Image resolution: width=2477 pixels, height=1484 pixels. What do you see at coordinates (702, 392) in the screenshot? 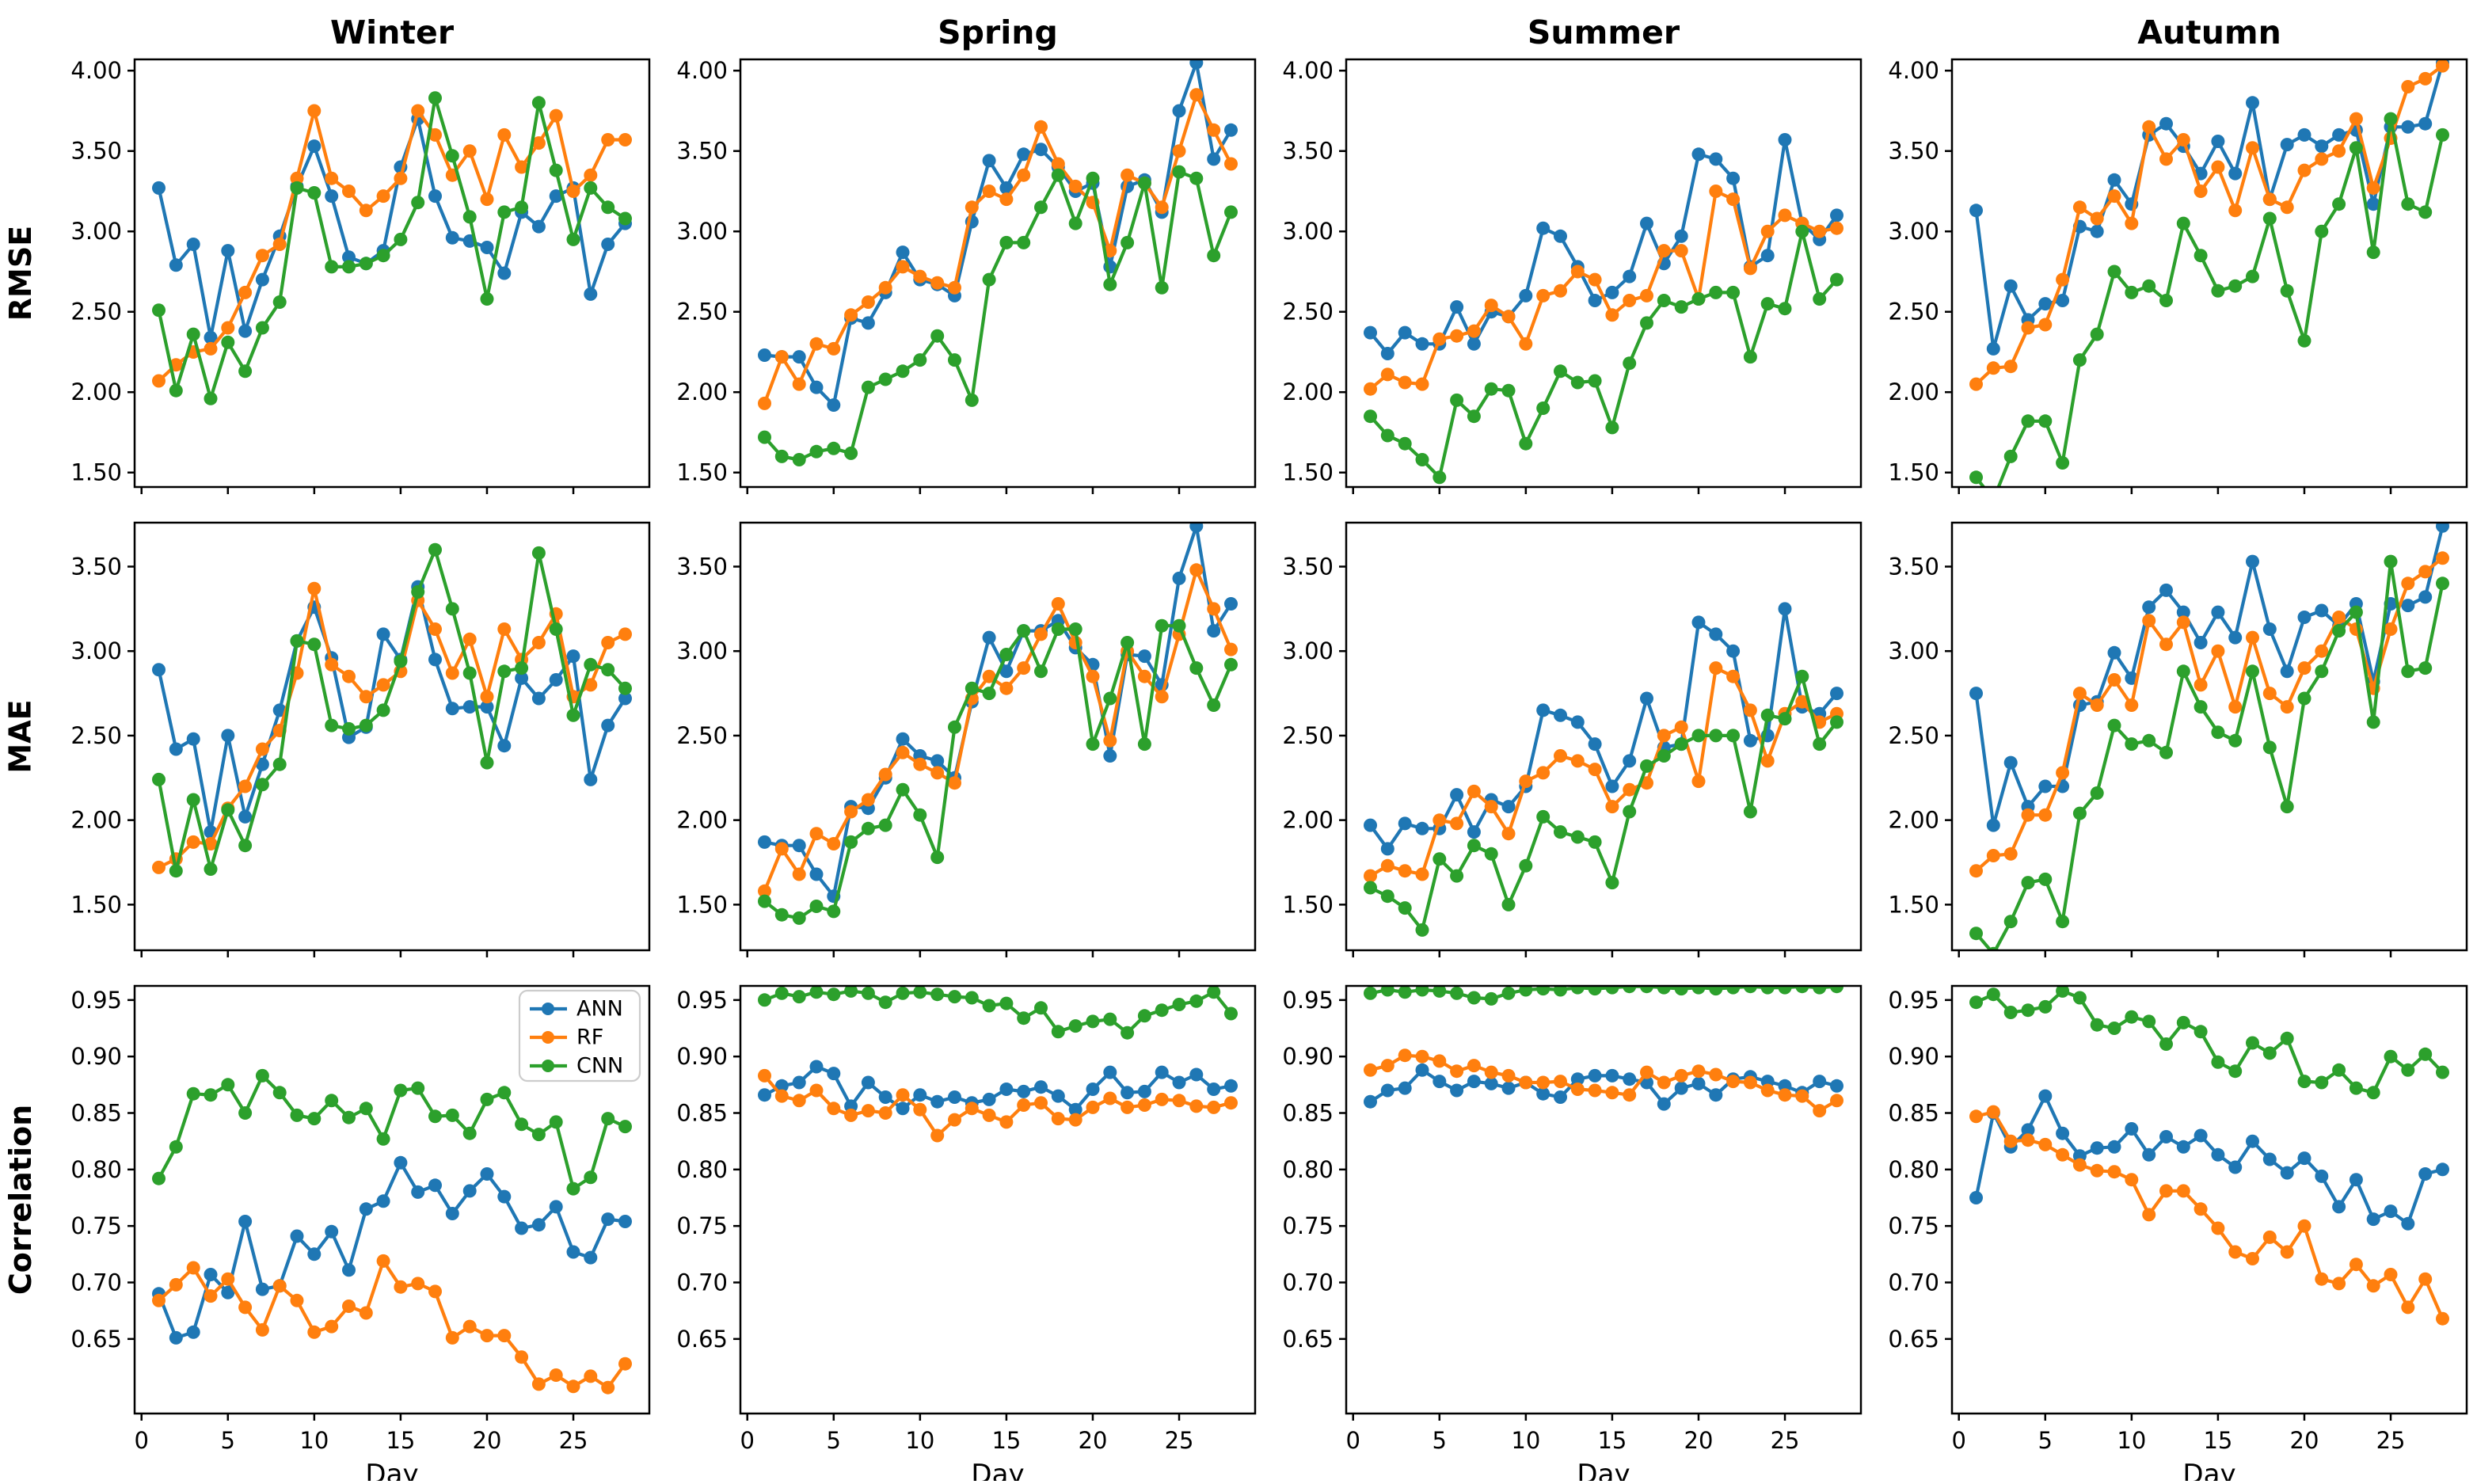
I see `y-tick-label: 2.00` at bounding box center [702, 392].